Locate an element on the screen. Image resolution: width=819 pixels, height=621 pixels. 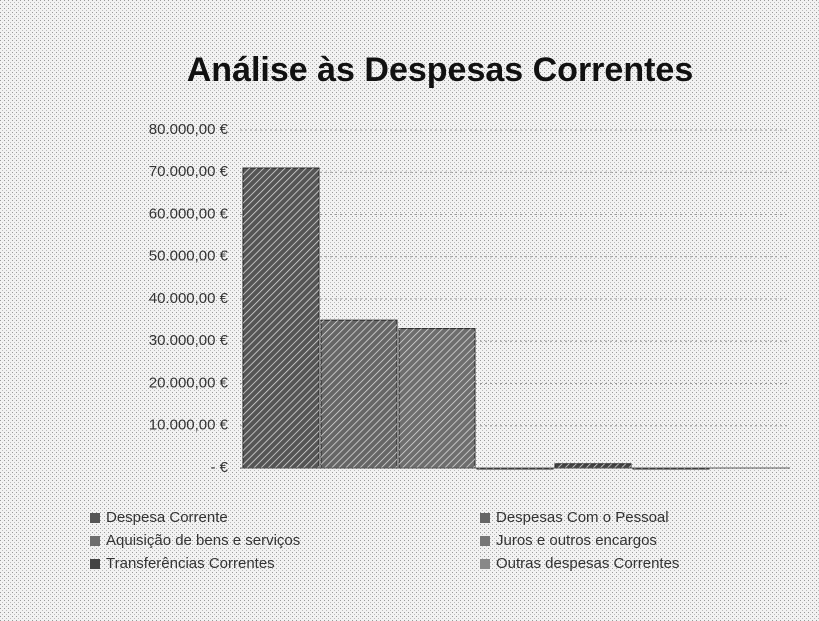
y-tick-label: - € is located at coordinates (219, 467).